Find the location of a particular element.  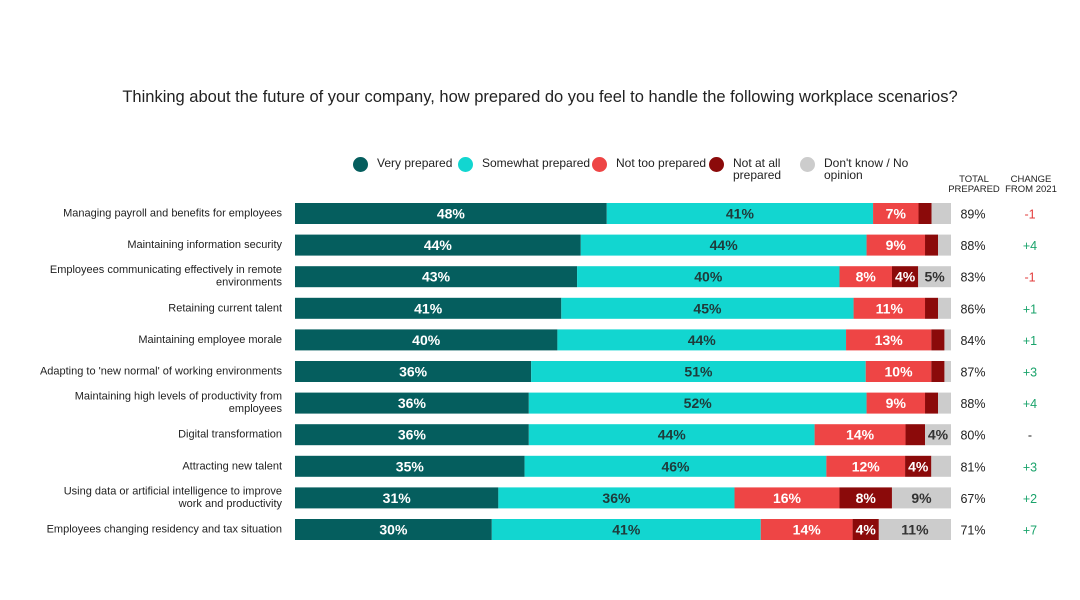

legend-item-dont-know: Don't know / No opinion is located at coordinates (857, 169).